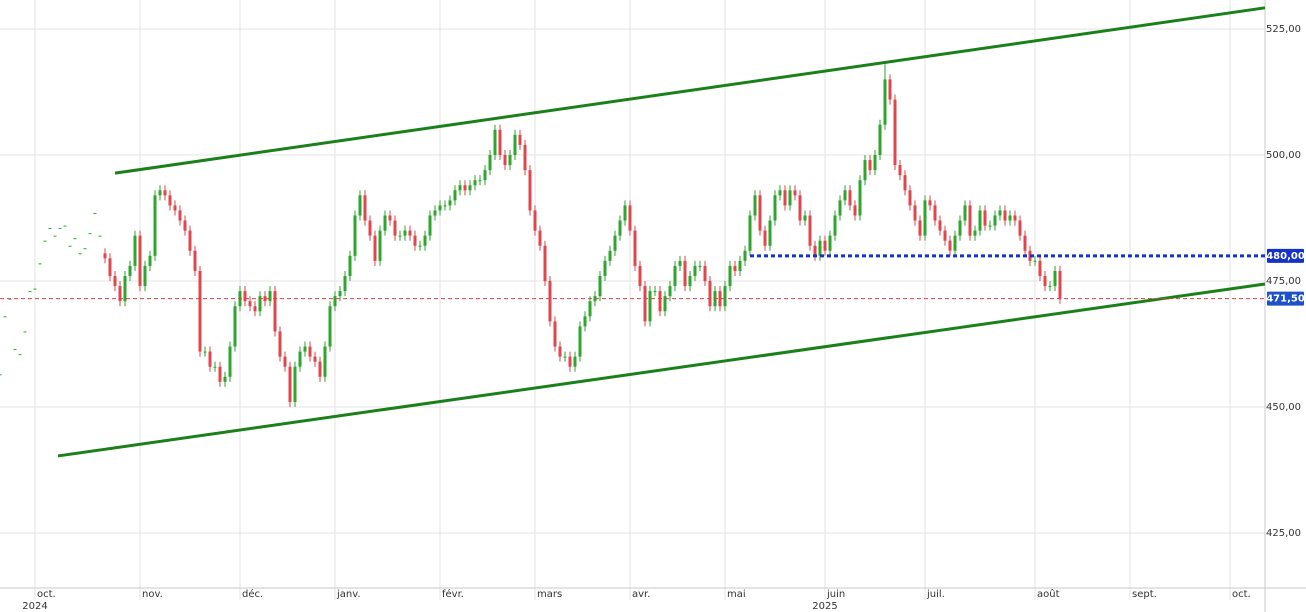 The width and height of the screenshot is (1306, 612). Describe the element at coordinates (1144, 594) in the screenshot. I see `x-tick-label: sept.` at that location.